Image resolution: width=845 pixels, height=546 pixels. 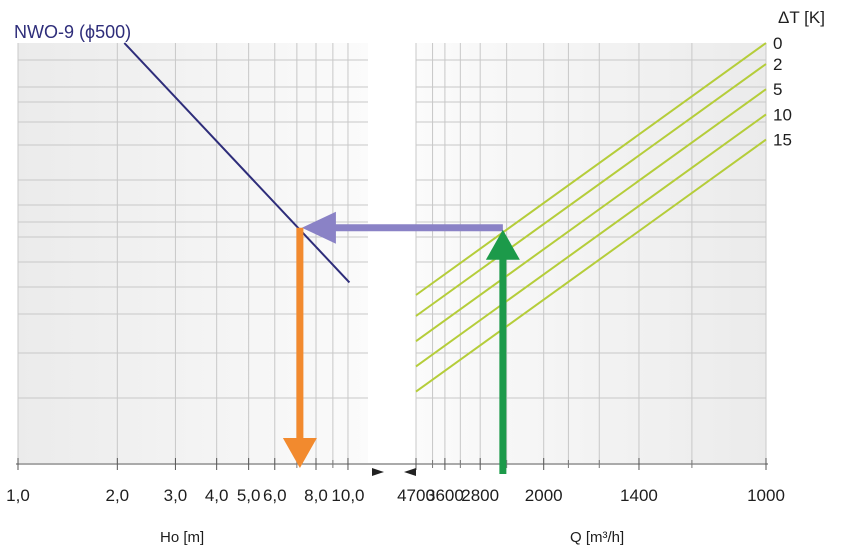 I want to click on delta-t-labels: 0 2 5 10 15, so click(x=782, y=92).